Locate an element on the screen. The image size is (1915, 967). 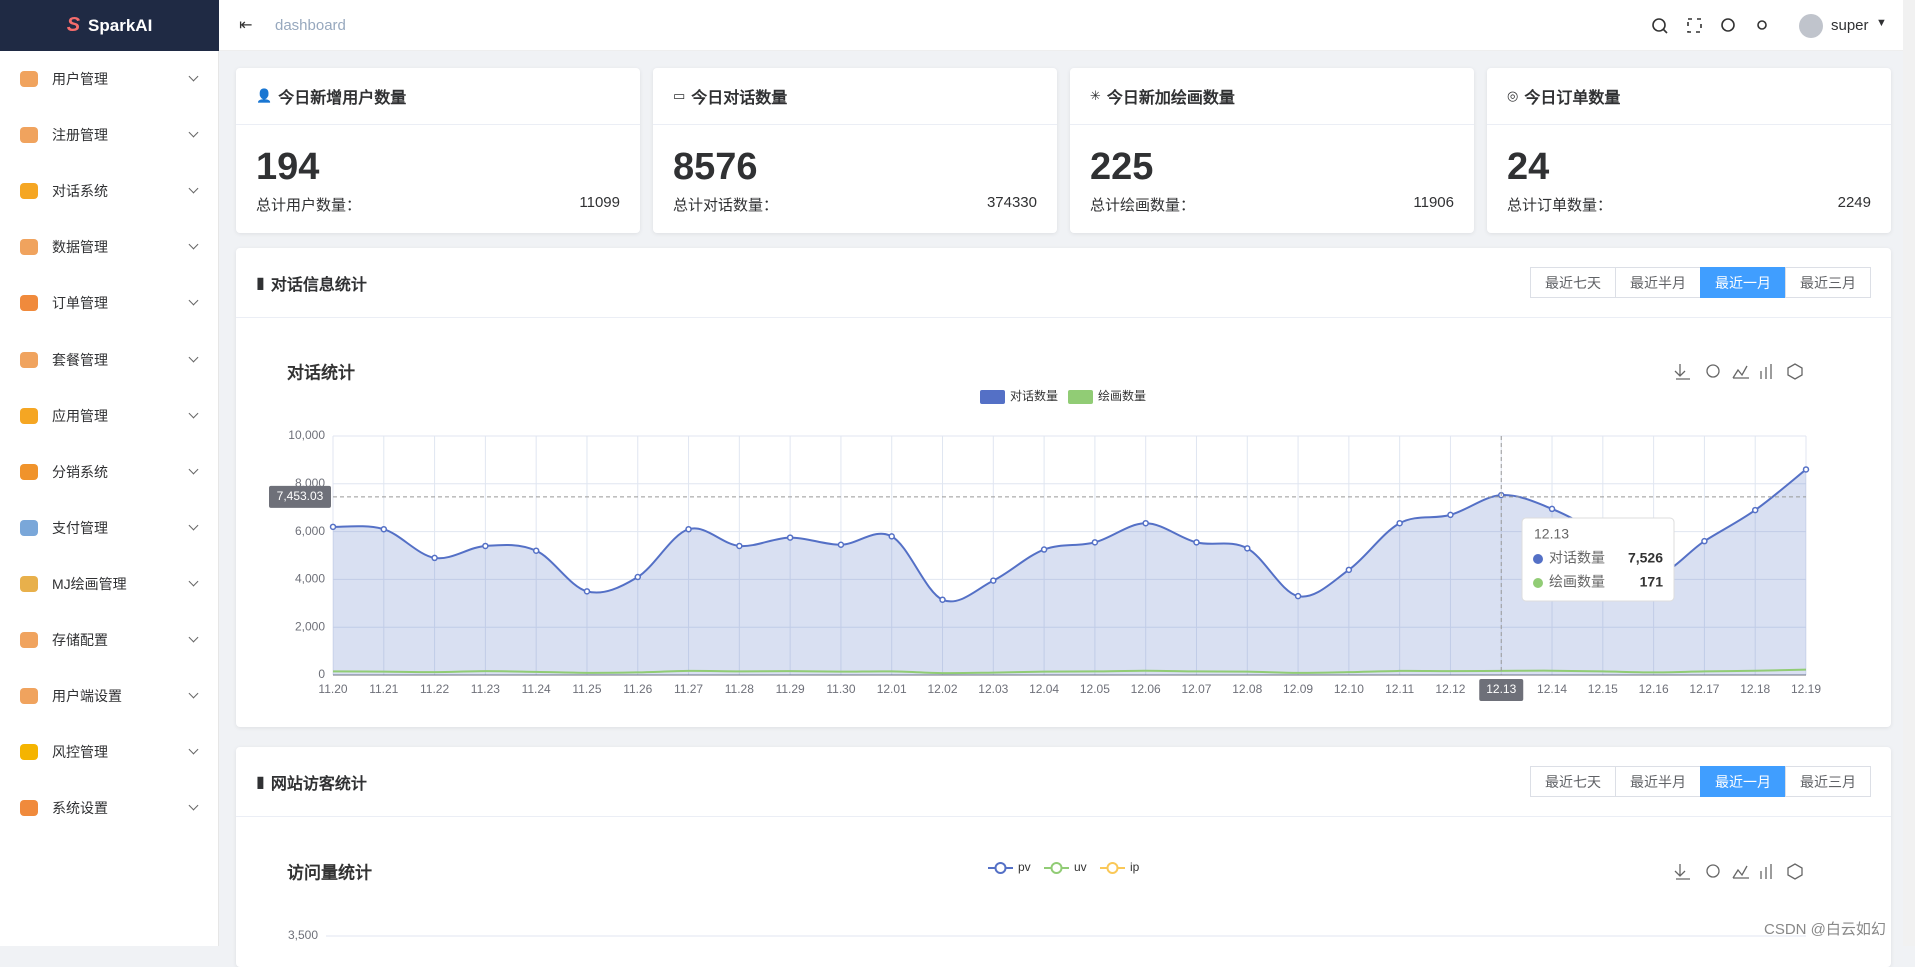
menu-label: 系统设置 is located at coordinates (80, 808).